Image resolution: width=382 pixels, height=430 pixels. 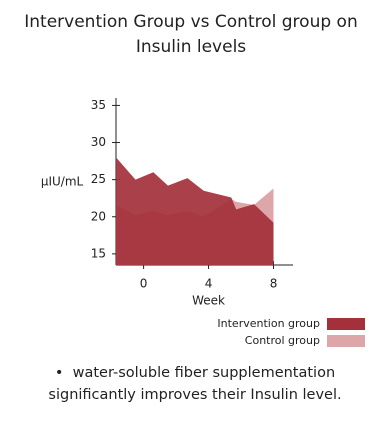 What do you see at coordinates (98, 142) in the screenshot?
I see `y-tick-label: 30` at bounding box center [98, 142].